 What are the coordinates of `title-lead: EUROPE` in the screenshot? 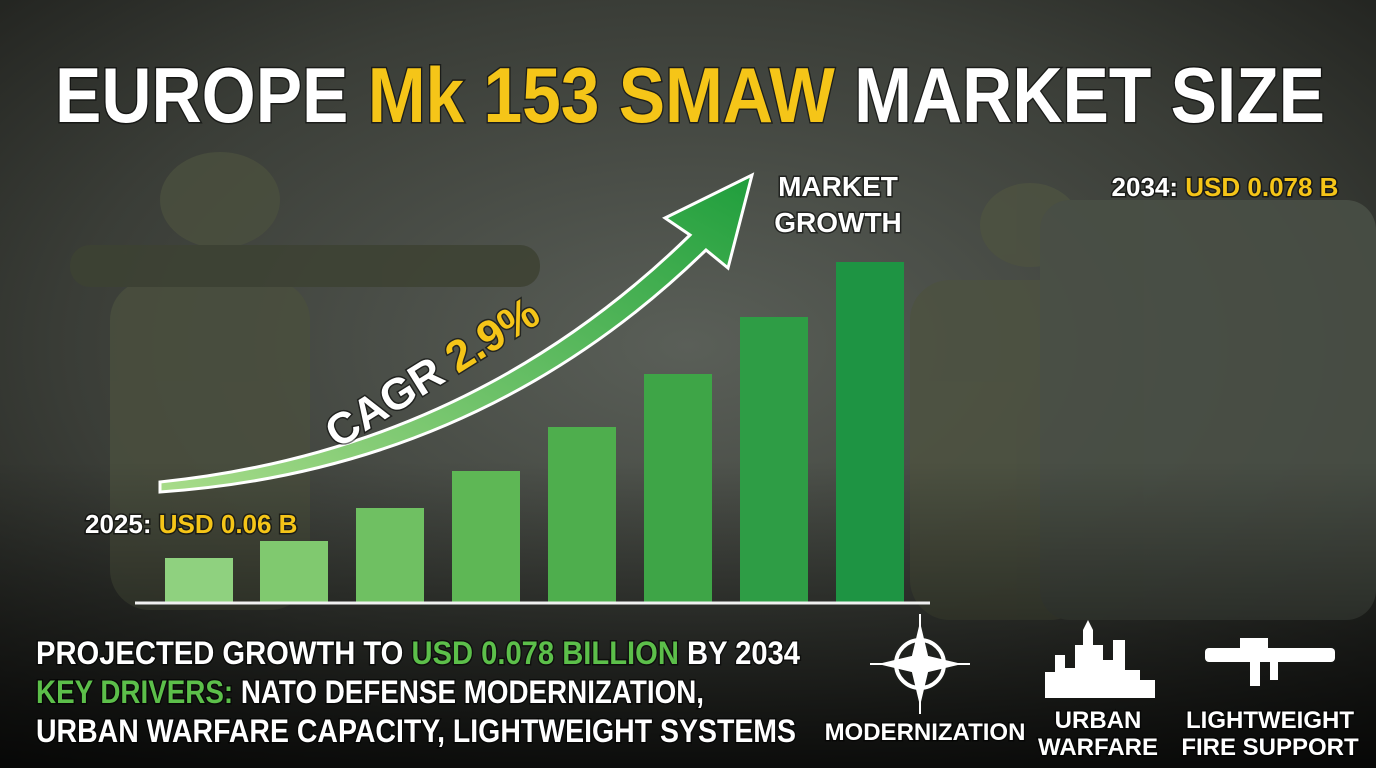 It's located at (201, 95).